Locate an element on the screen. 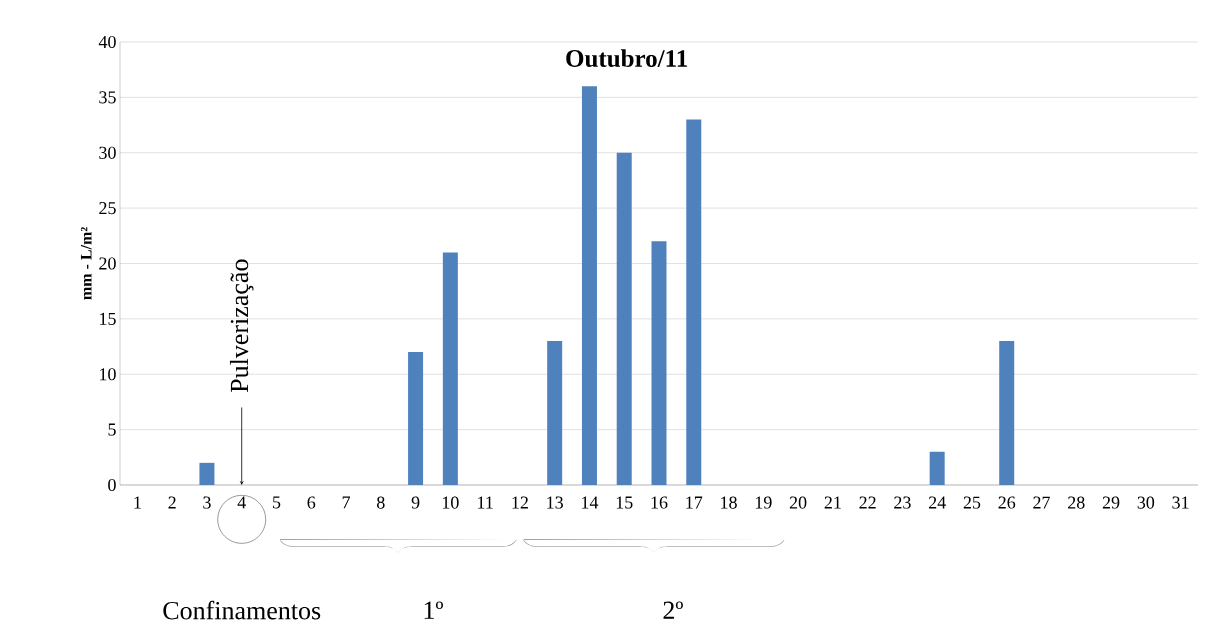 Image resolution: width=1216 pixels, height=628 pixels. x-tick-label: 19 is located at coordinates (763, 502).